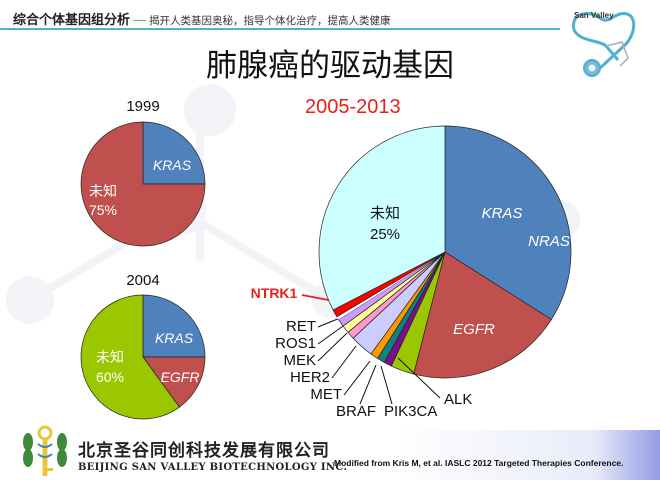 The image size is (660, 480). Describe the element at coordinates (110, 377) in the screenshot. I see `slice-percent-label: 60%` at that location.